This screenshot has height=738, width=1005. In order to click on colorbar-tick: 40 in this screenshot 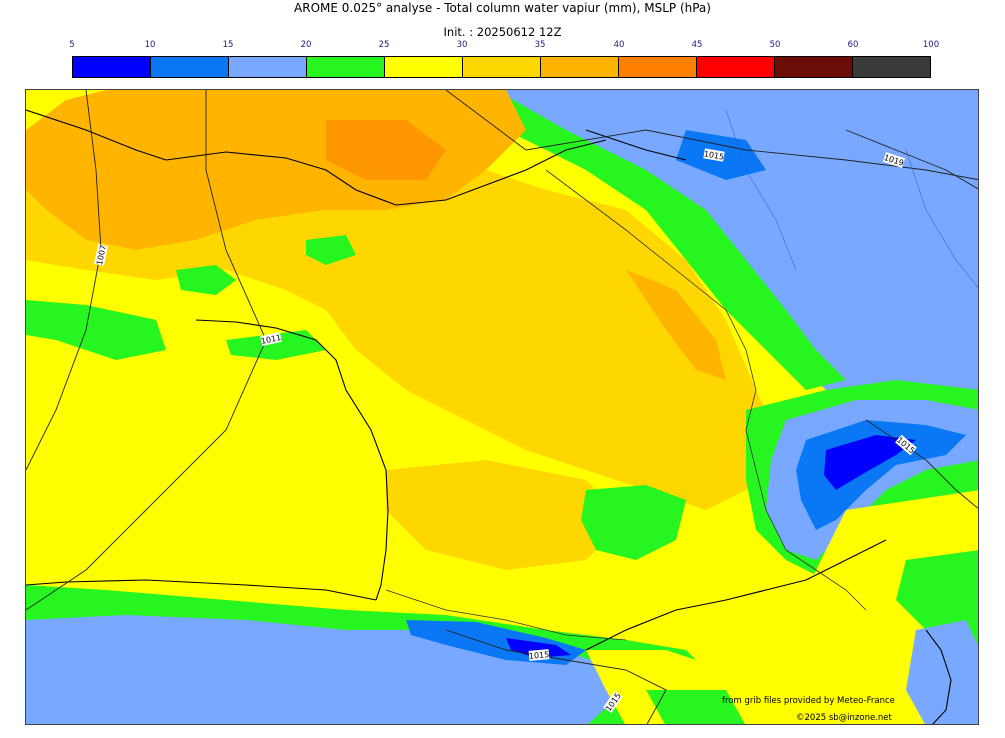, I will do `click(619, 45)`.